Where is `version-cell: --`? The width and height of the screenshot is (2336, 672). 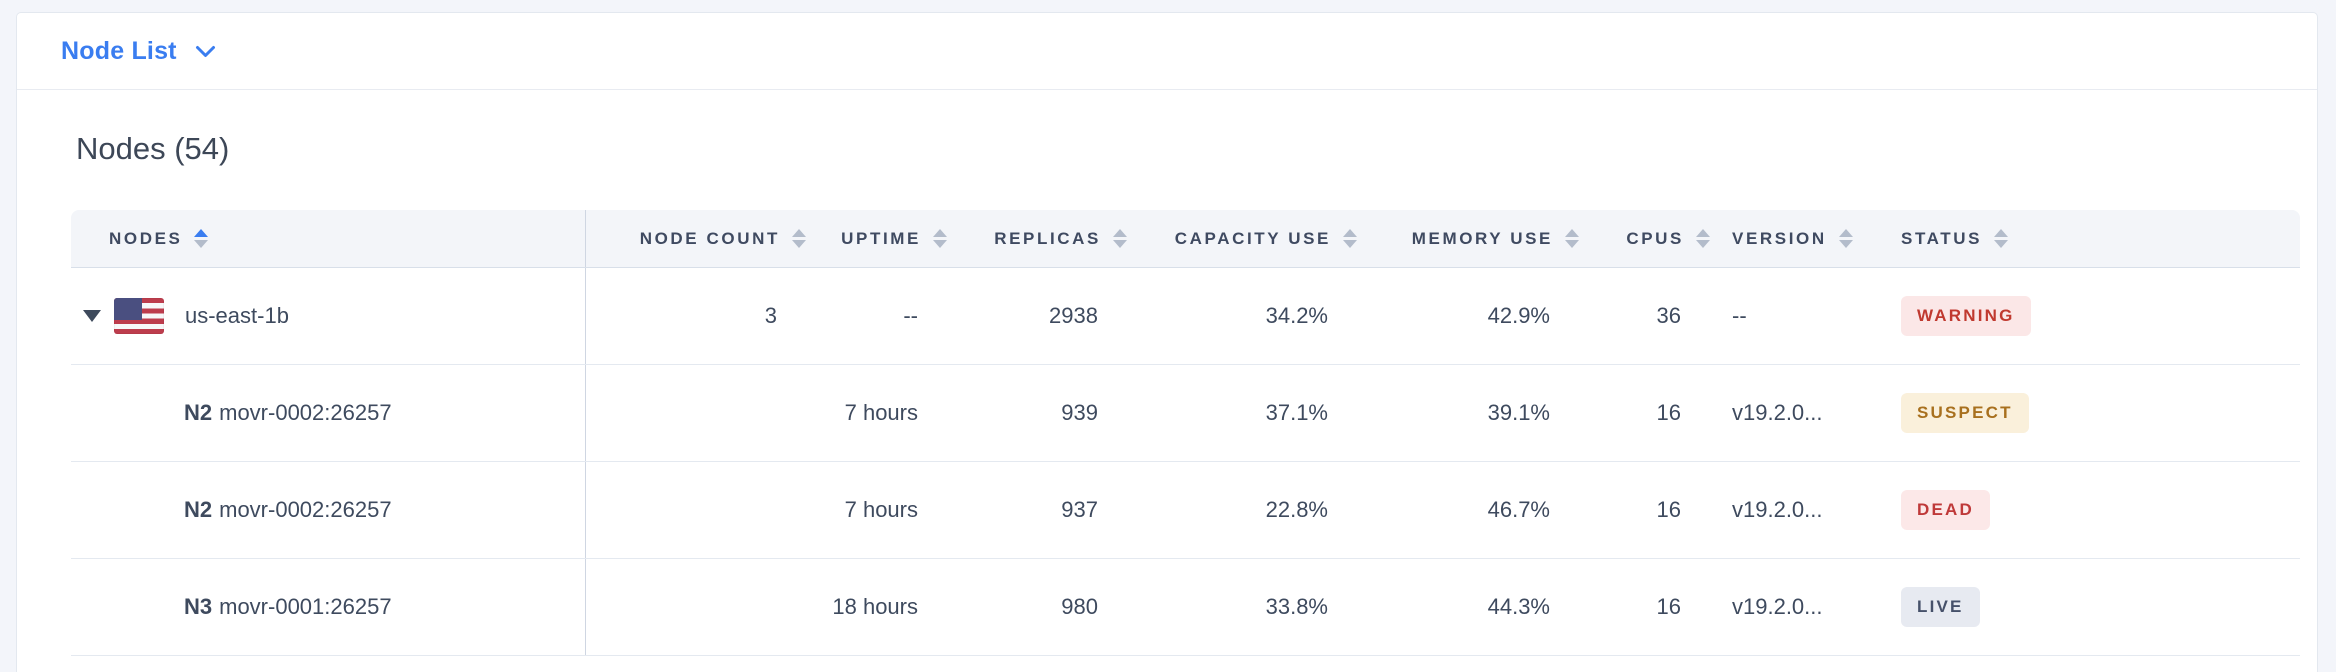
version-cell: -- is located at coordinates (1739, 315).